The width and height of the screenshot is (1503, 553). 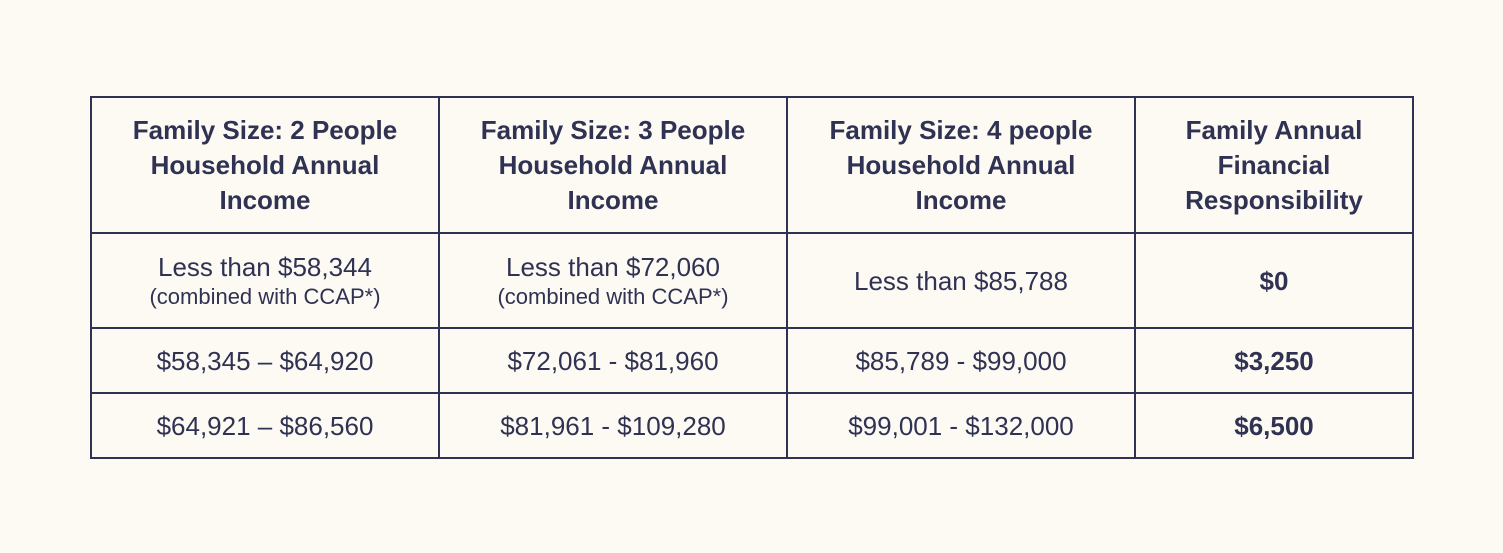 I want to click on header-text: Family Size: 3 People, so click(x=613, y=129).